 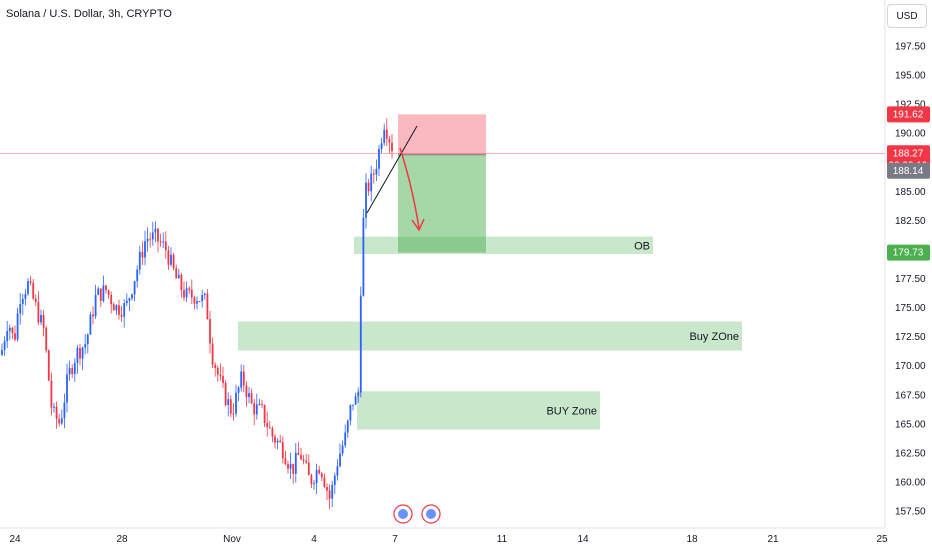 I want to click on y-tick-label: 190.00, so click(x=910, y=134).